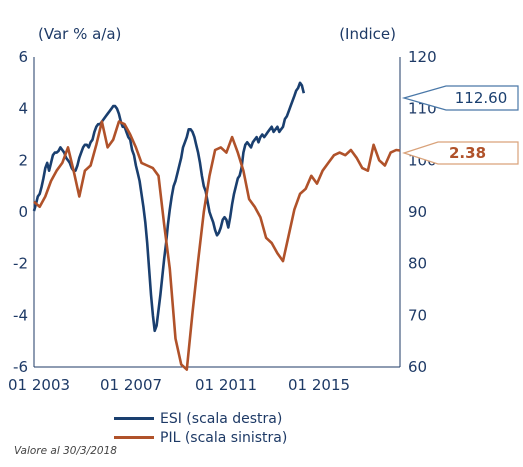 The width and height of the screenshot is (523, 467). What do you see at coordinates (134, 418) in the screenshot?
I see `legend-swatch-esi` at bounding box center [134, 418].